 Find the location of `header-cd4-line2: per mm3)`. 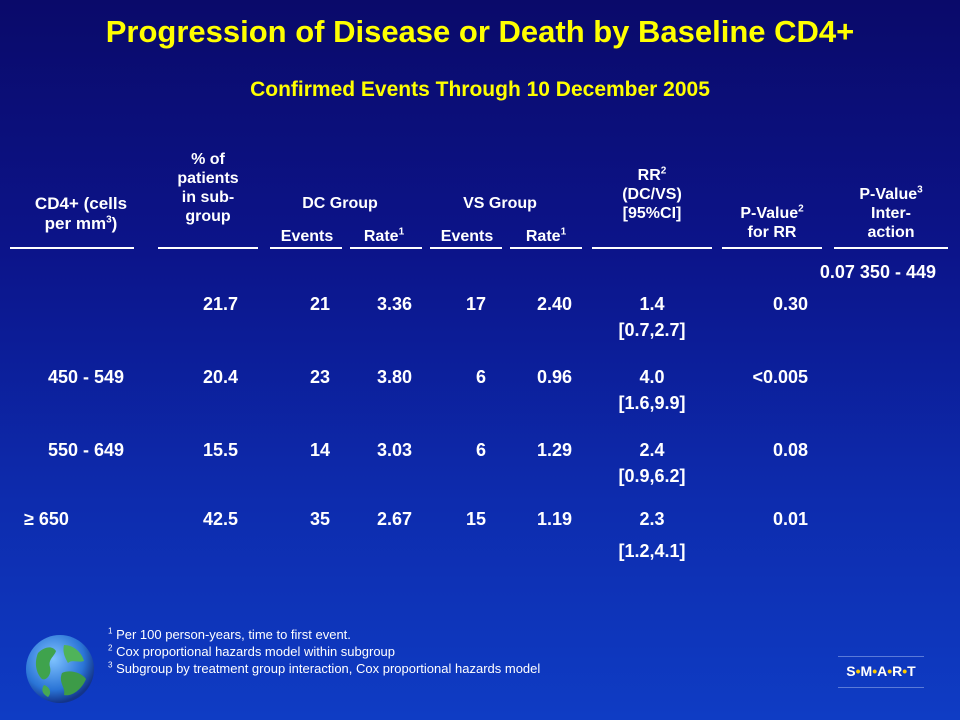

header-cd4-line2: per mm3) is located at coordinates (81, 224).